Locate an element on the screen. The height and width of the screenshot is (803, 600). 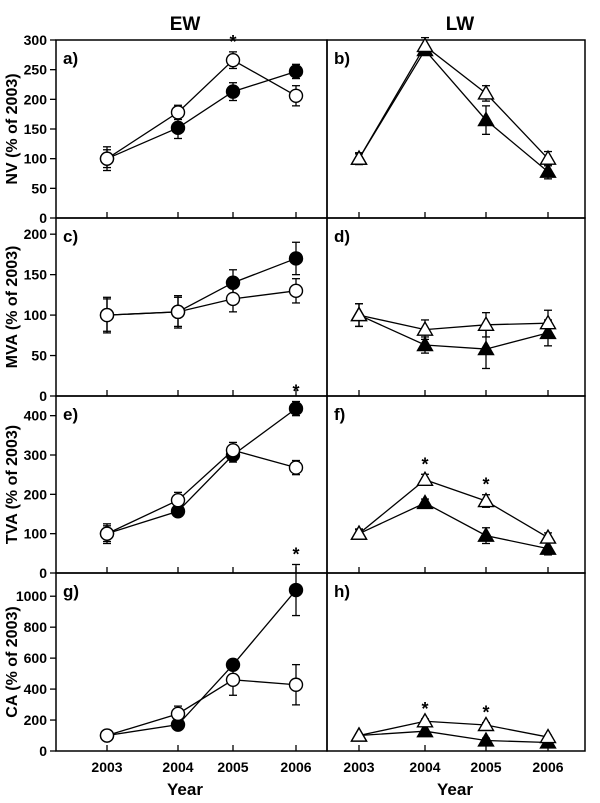
y-axis-label: CA (% of 2003) is located at coordinates (12, 661).